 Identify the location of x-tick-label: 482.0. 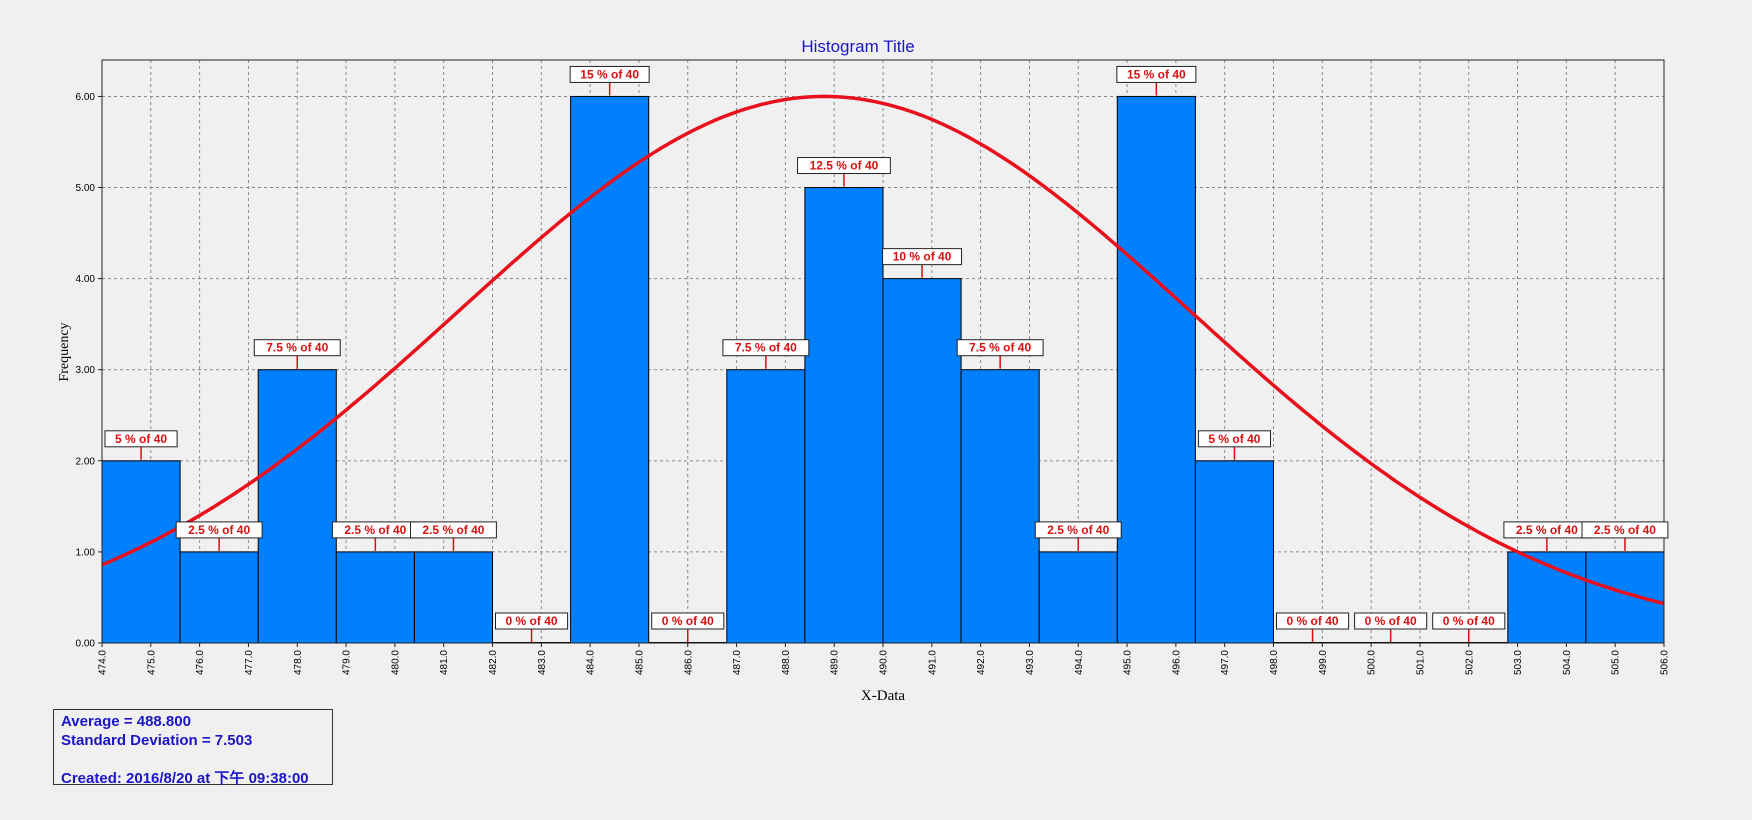
(493, 662).